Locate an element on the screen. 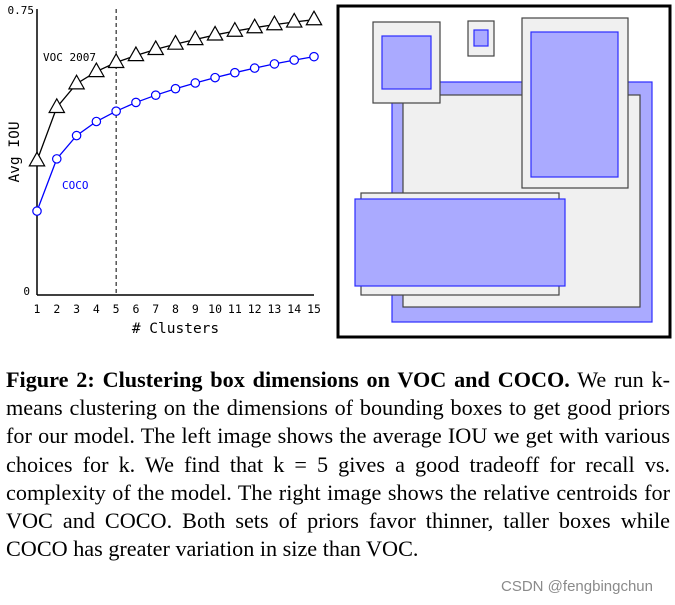 The height and width of the screenshot is (605, 675). x-tick-label: 1 is located at coordinates (37, 309).